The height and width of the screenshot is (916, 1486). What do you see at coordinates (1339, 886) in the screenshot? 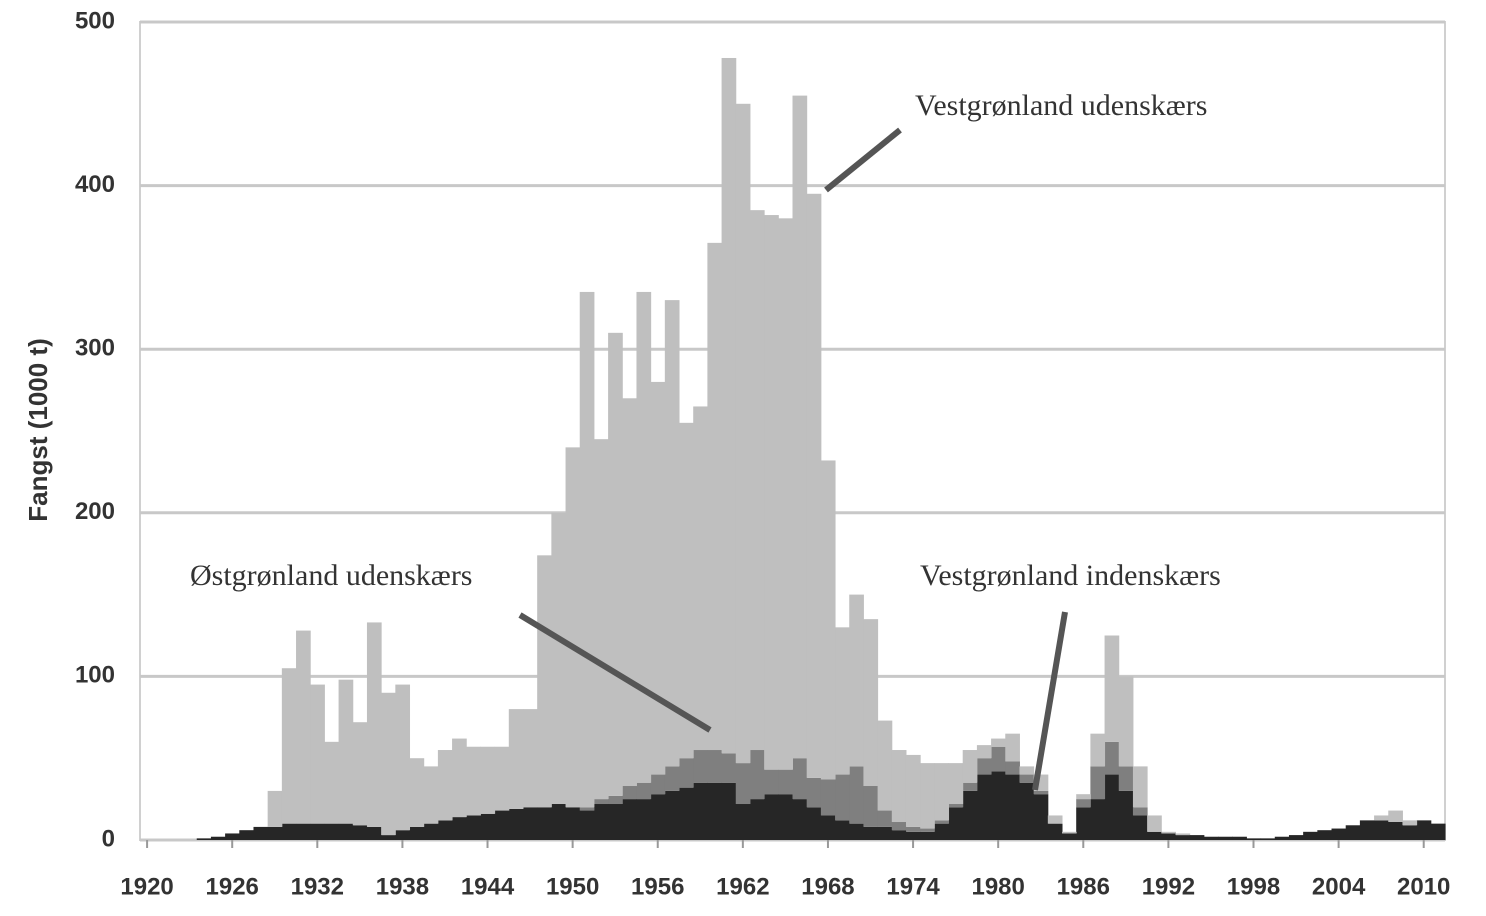
I see `x-tick-label: 2004` at bounding box center [1339, 886].